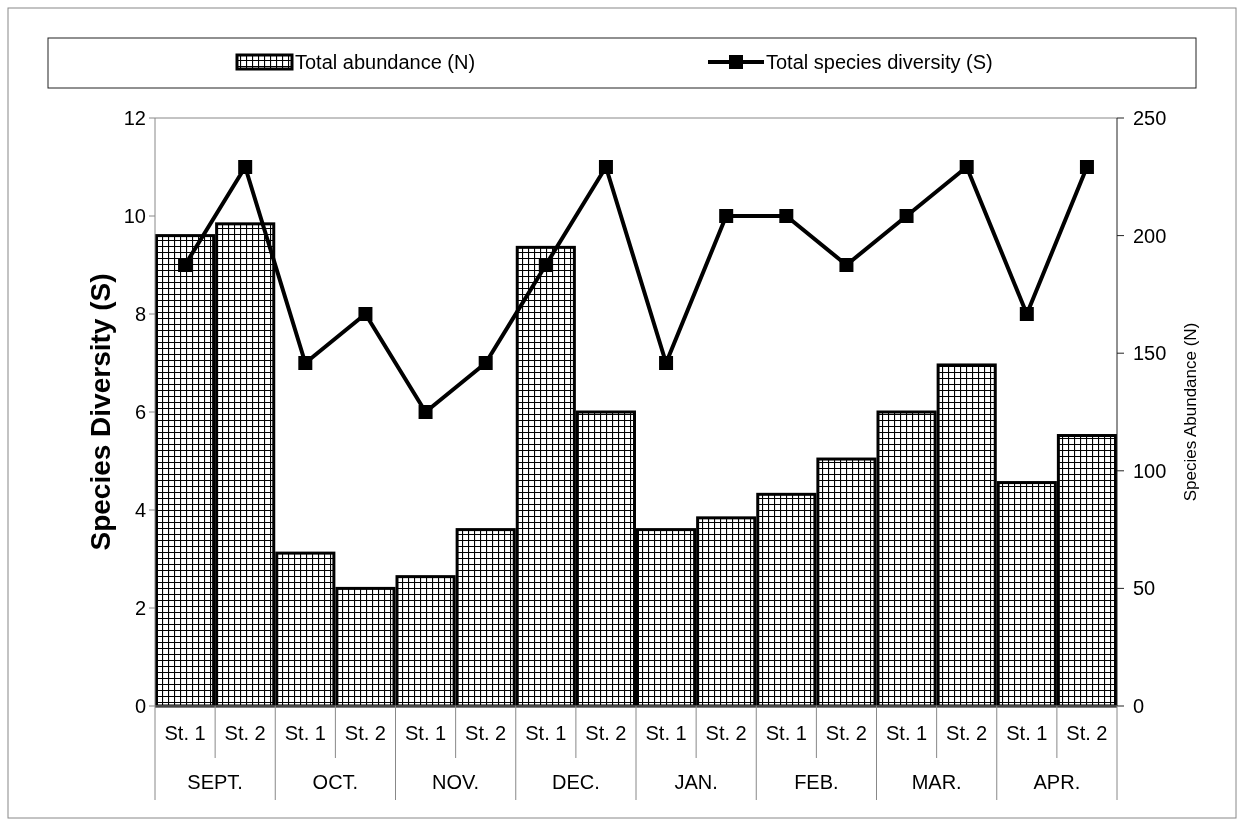 The image size is (1244, 826). What do you see at coordinates (696, 782) in the screenshot?
I see `text: JAN.` at bounding box center [696, 782].